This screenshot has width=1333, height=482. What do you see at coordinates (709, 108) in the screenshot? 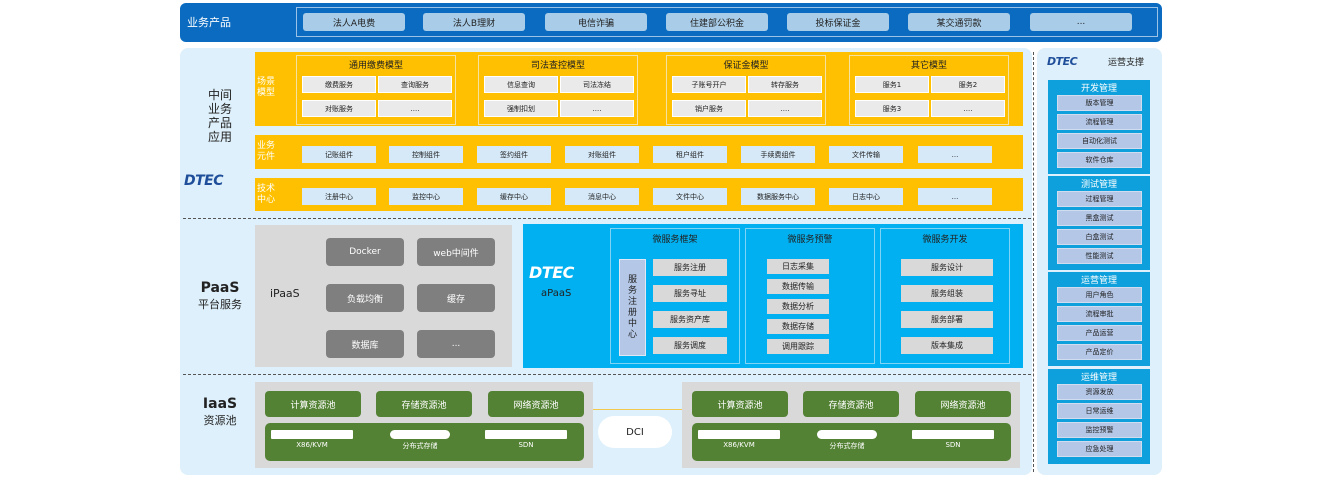
I see `scene-item: 销户服务` at bounding box center [709, 108].